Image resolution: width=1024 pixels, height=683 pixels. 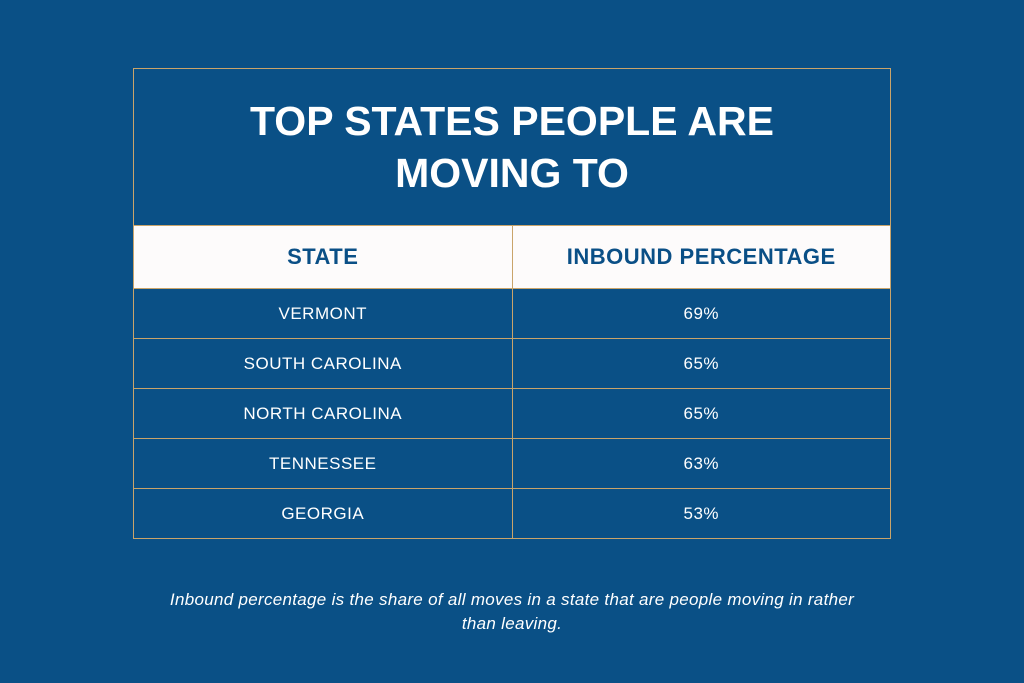 What do you see at coordinates (701, 513) in the screenshot?
I see `table-cell: 53%` at bounding box center [701, 513].